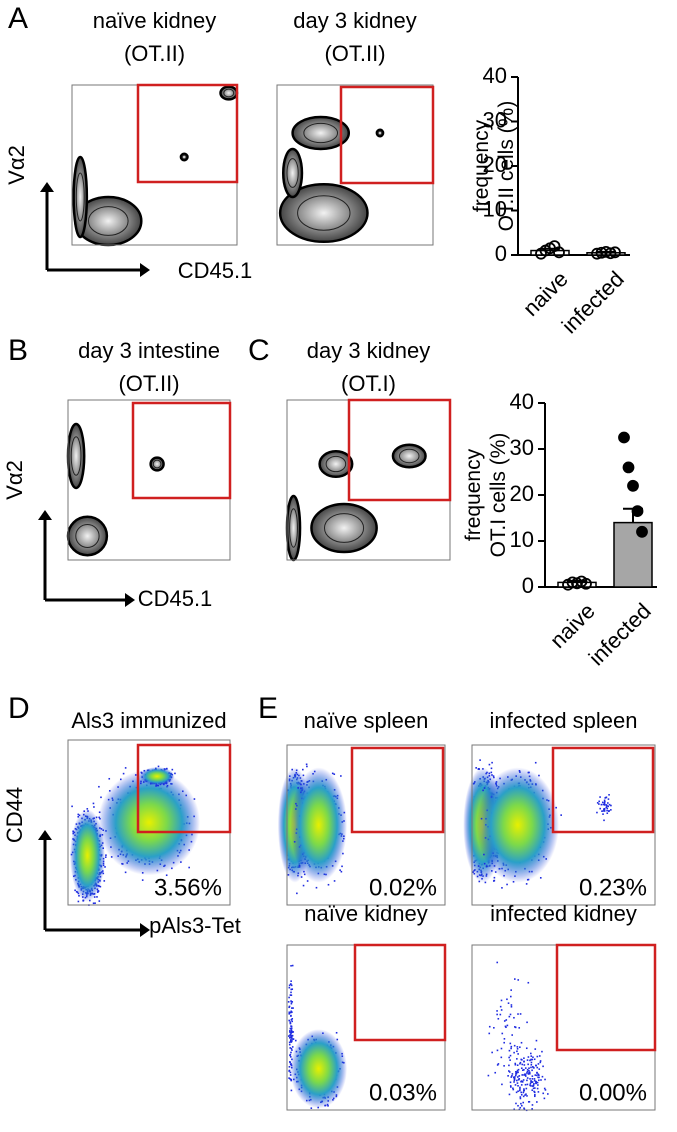 The height and width of the screenshot is (1132, 677). What do you see at coordinates (366, 913) in the screenshot?
I see `plot-title: naïve kidney` at bounding box center [366, 913].